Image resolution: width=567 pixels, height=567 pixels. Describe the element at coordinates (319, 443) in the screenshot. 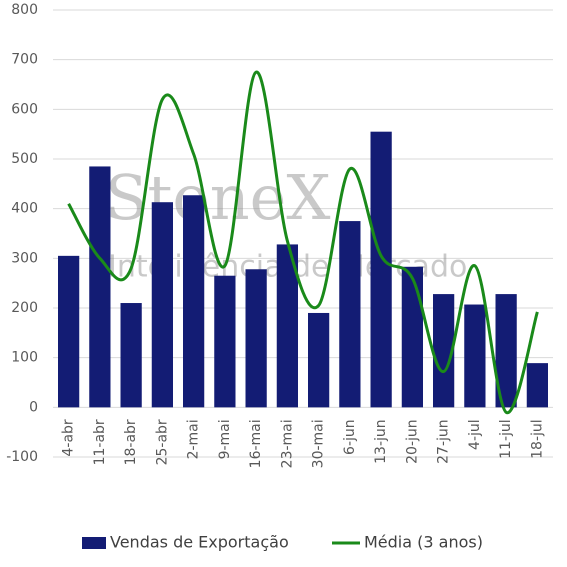

I see `x-tick-label: 30-mai` at that location.